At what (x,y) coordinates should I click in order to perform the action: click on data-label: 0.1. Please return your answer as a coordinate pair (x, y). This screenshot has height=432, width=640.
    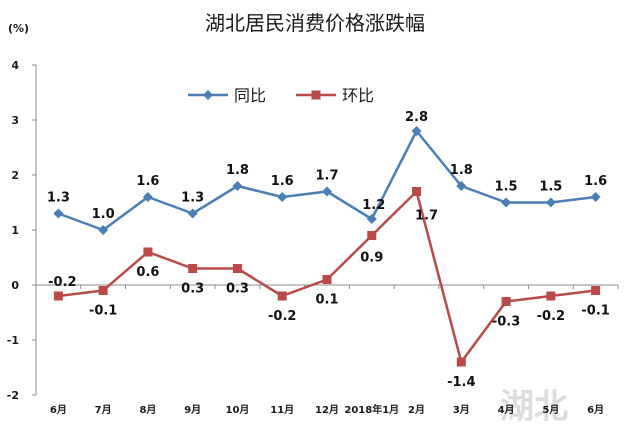
    Looking at the image, I should click on (326, 300).